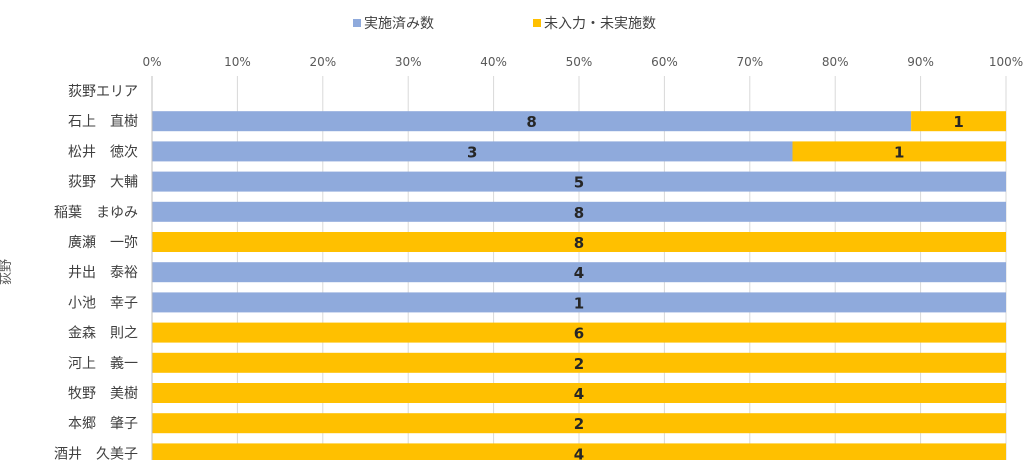 This screenshot has width=1024, height=460. What do you see at coordinates (103, 273) in the screenshot?
I see `category-label: 井出 泰裕` at bounding box center [103, 273].